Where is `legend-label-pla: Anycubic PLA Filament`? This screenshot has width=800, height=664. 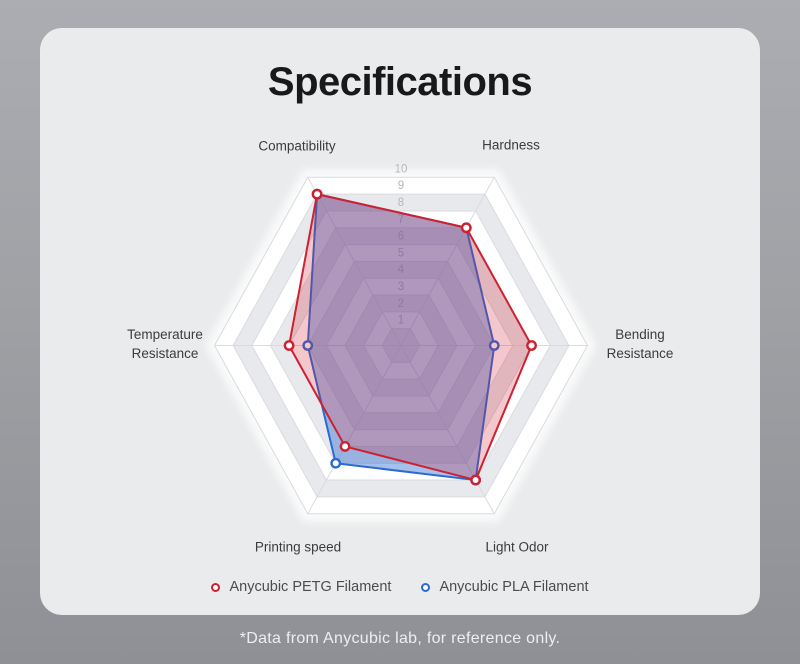
legend-label-pla: Anycubic PLA Filament is located at coordinates (514, 587).